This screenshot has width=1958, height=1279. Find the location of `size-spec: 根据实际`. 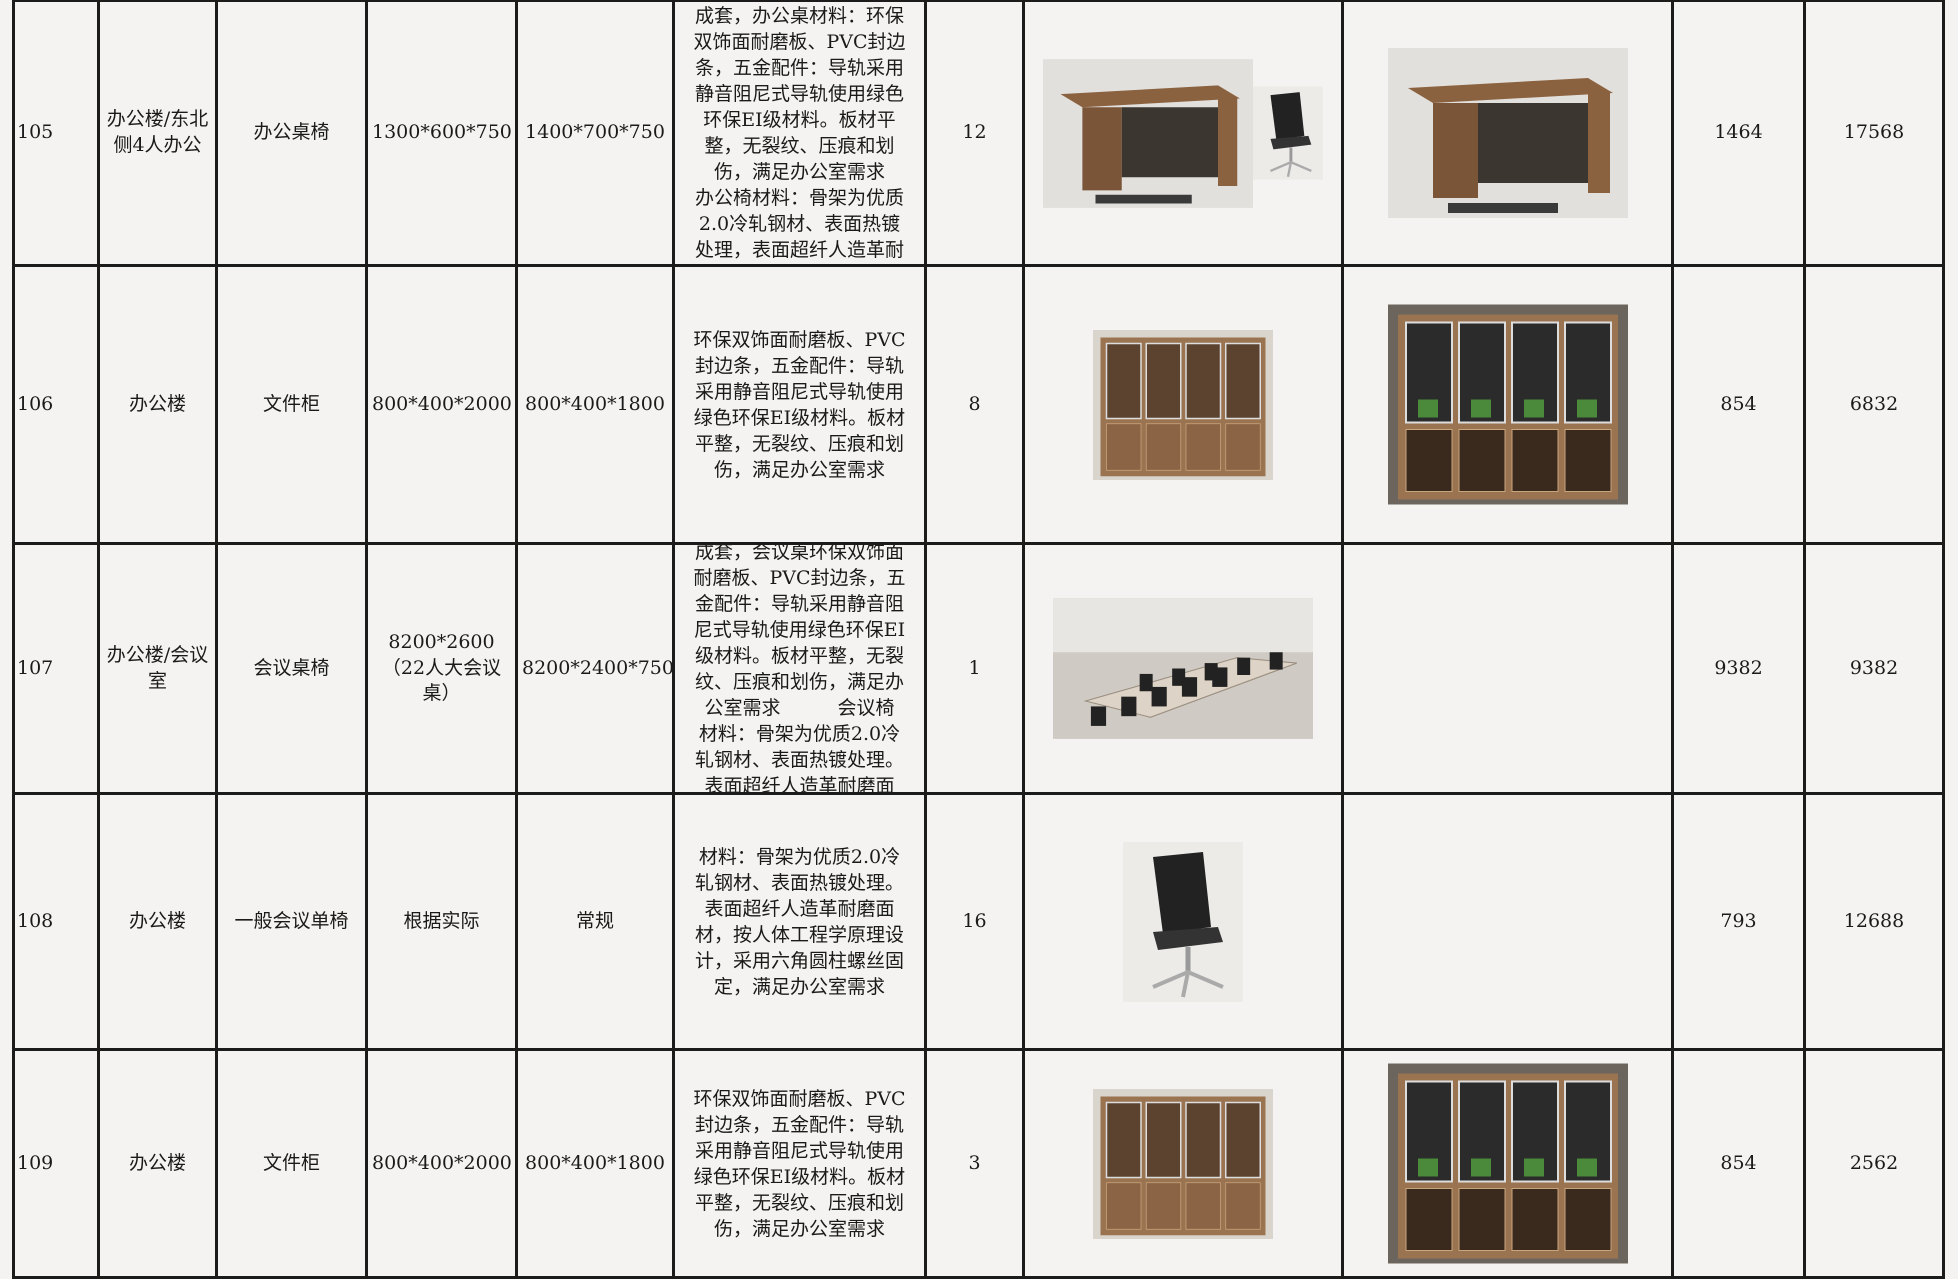

size-spec: 根据实际 is located at coordinates (441, 920).